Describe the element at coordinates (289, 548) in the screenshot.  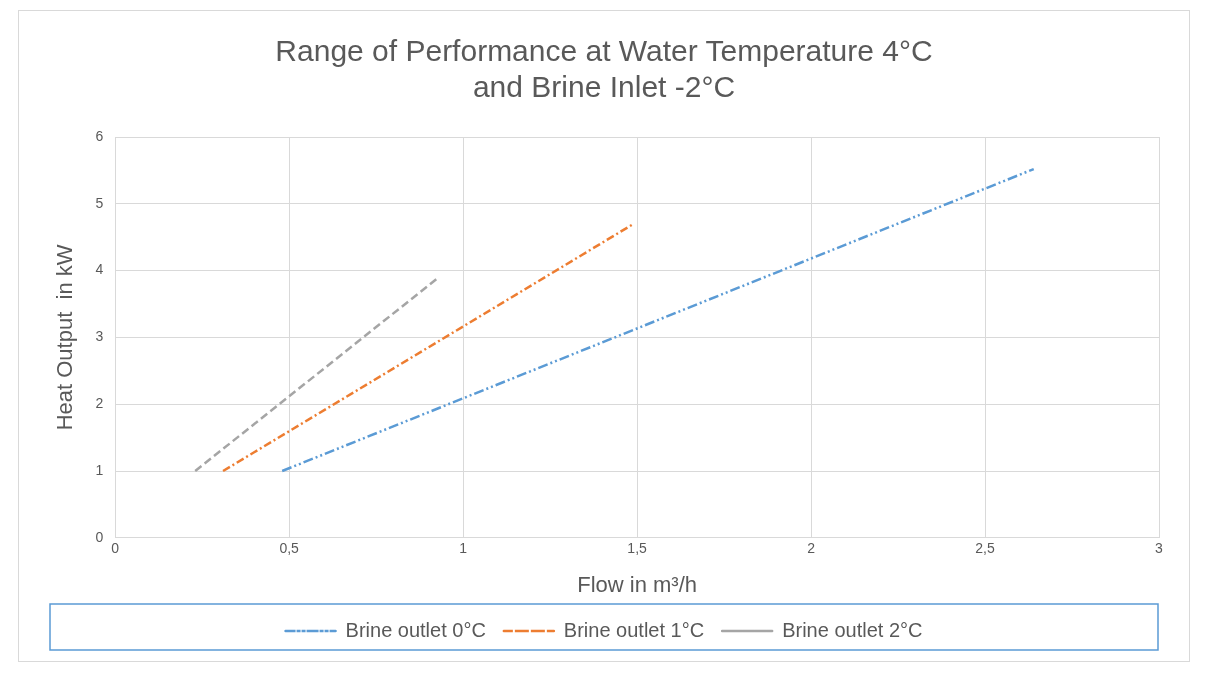
I see `x-tick-label: 0,5` at that location.